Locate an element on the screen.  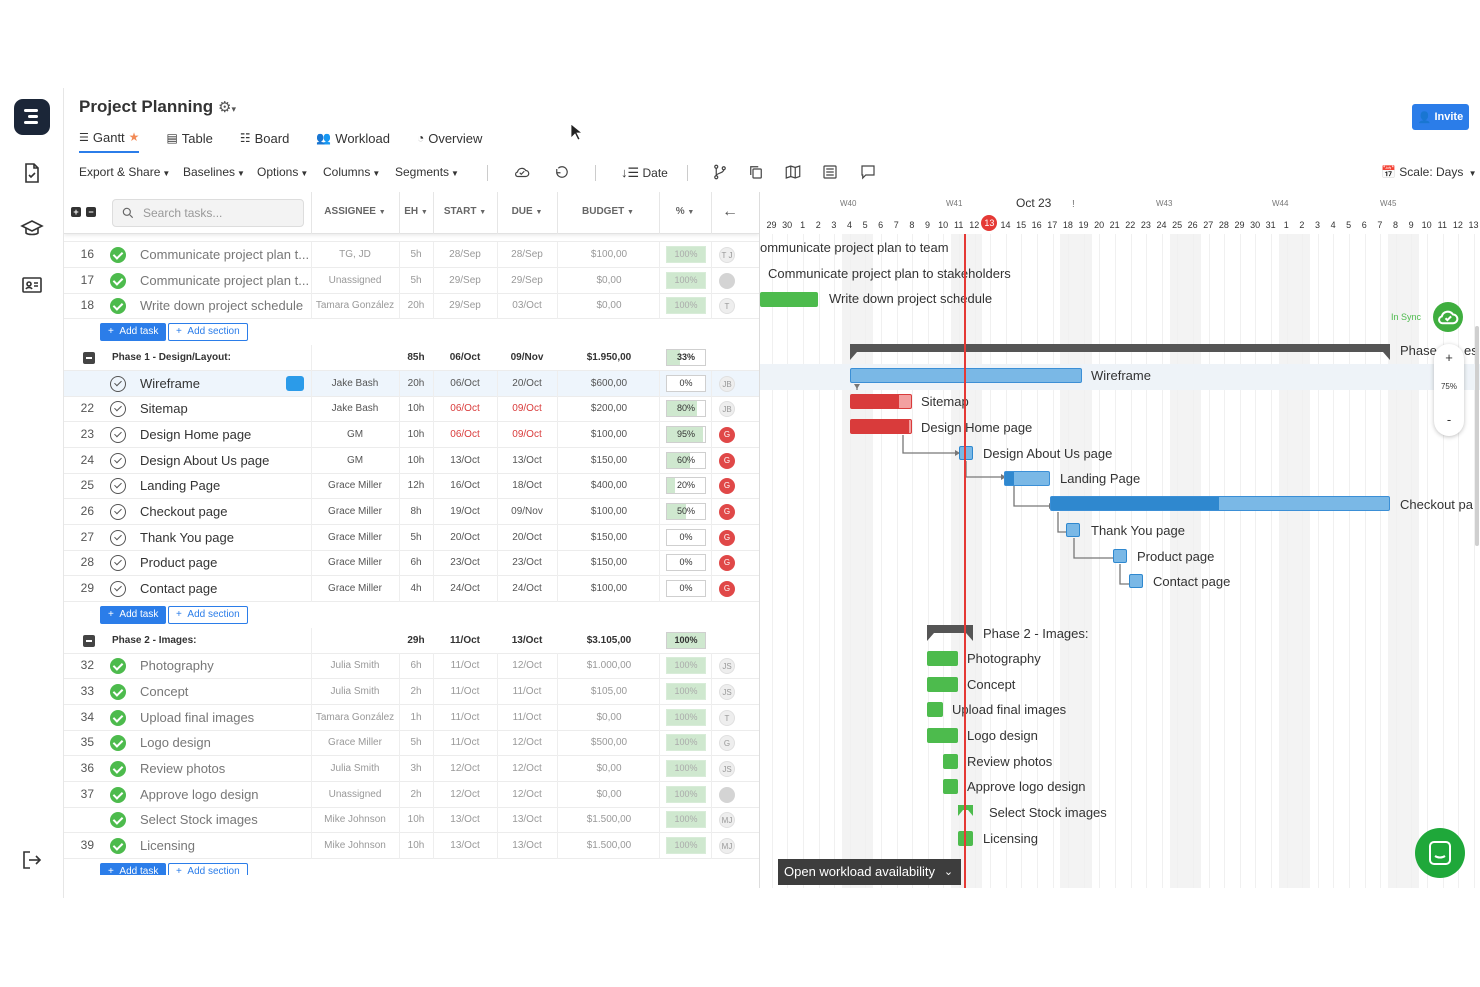
column-start: START ▼ is located at coordinates (465, 211).